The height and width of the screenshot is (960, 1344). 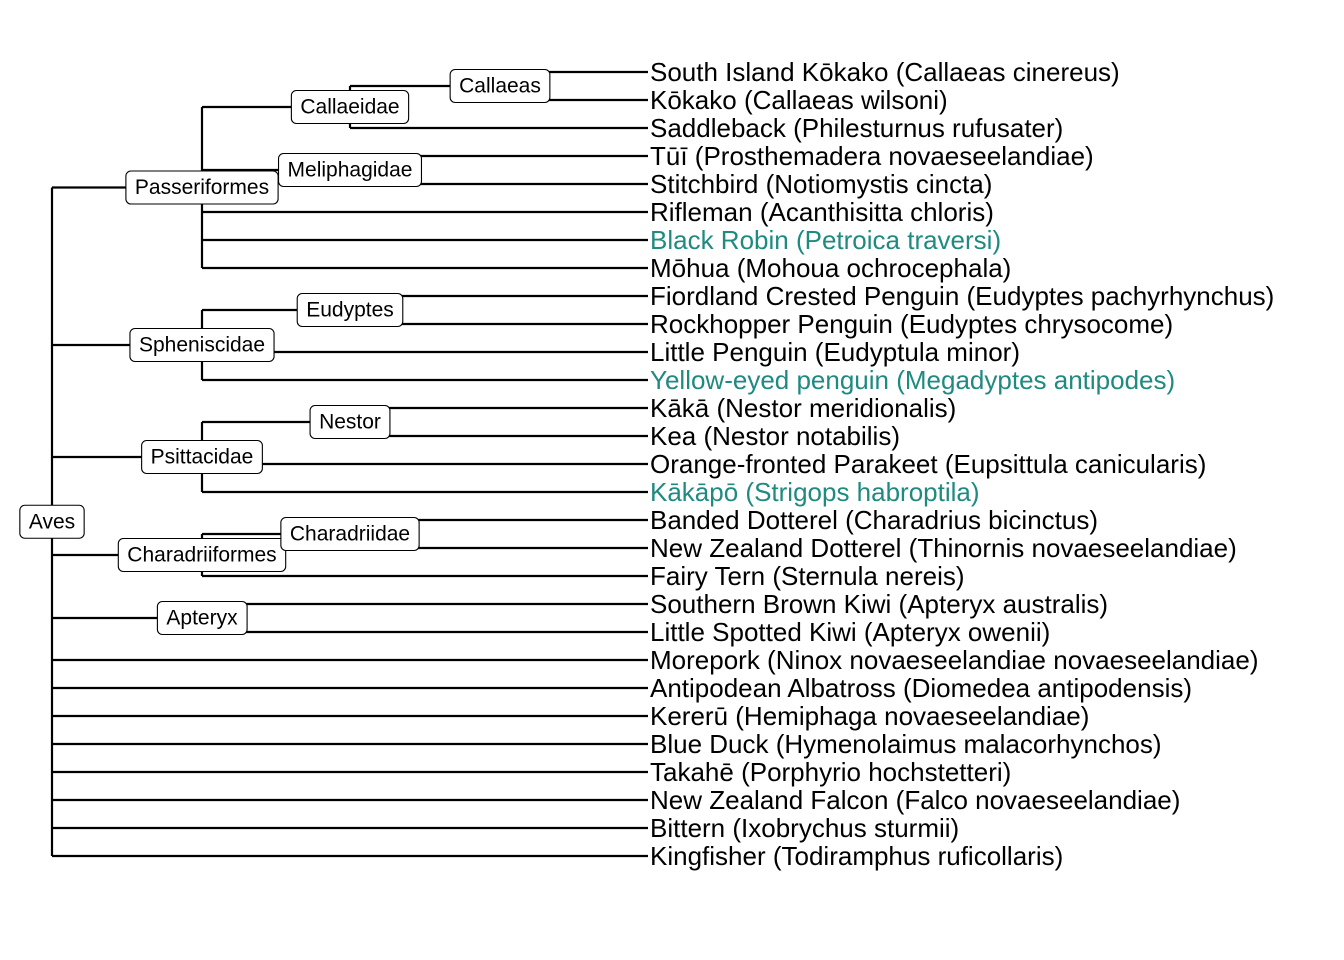 I want to click on tip-label-27: Bittern (Ixobrychus sturmii), so click(x=804, y=828).